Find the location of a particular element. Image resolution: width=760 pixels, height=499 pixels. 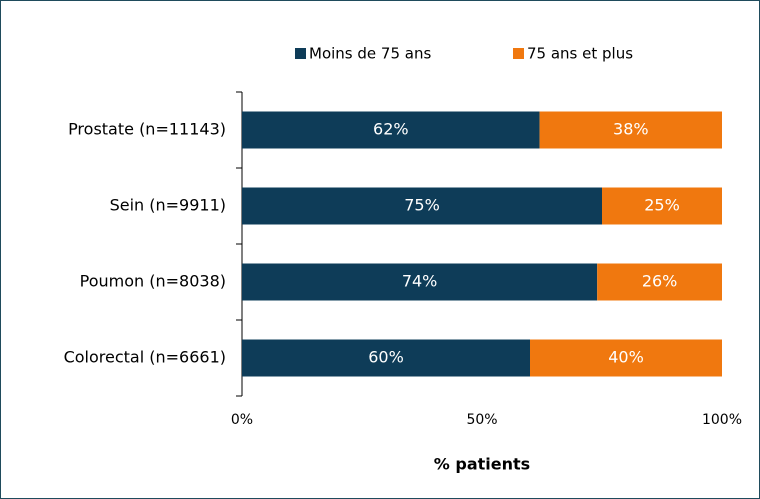

data-label: 26% is located at coordinates (660, 281).